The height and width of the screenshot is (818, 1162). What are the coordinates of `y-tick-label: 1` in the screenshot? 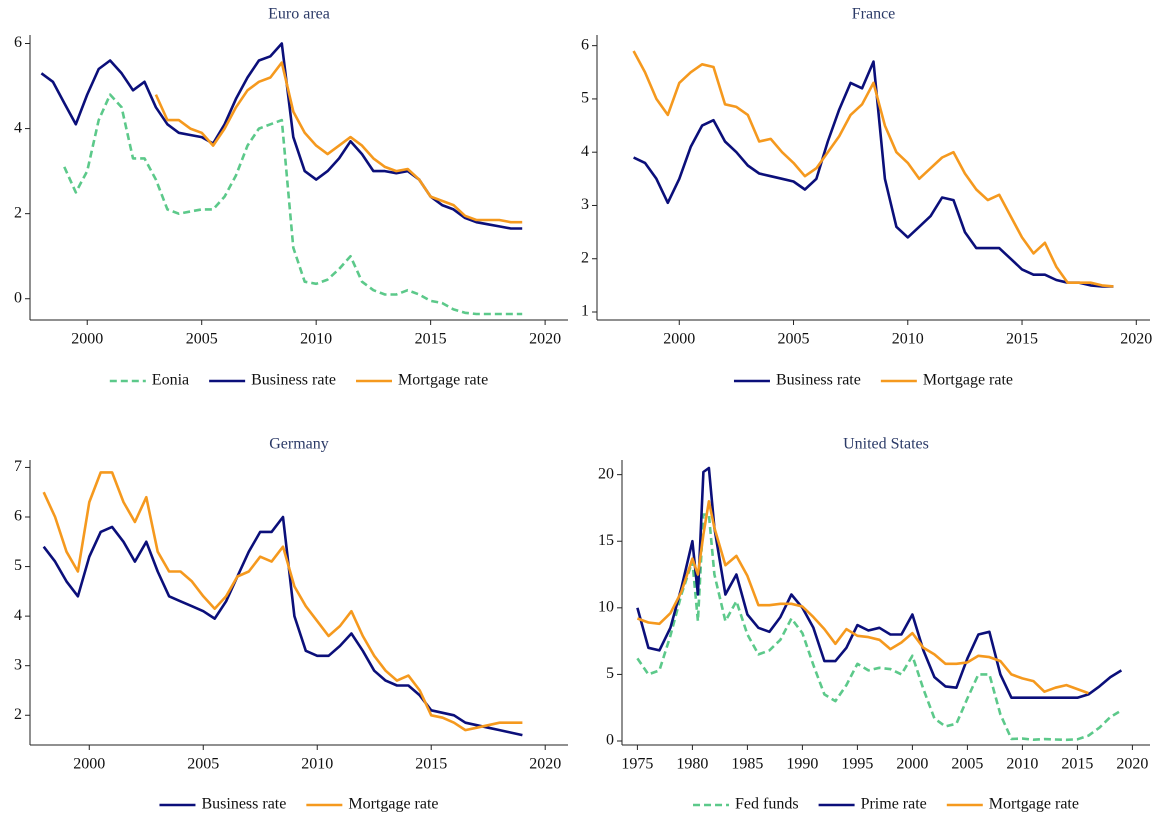 It's located at (585, 311).